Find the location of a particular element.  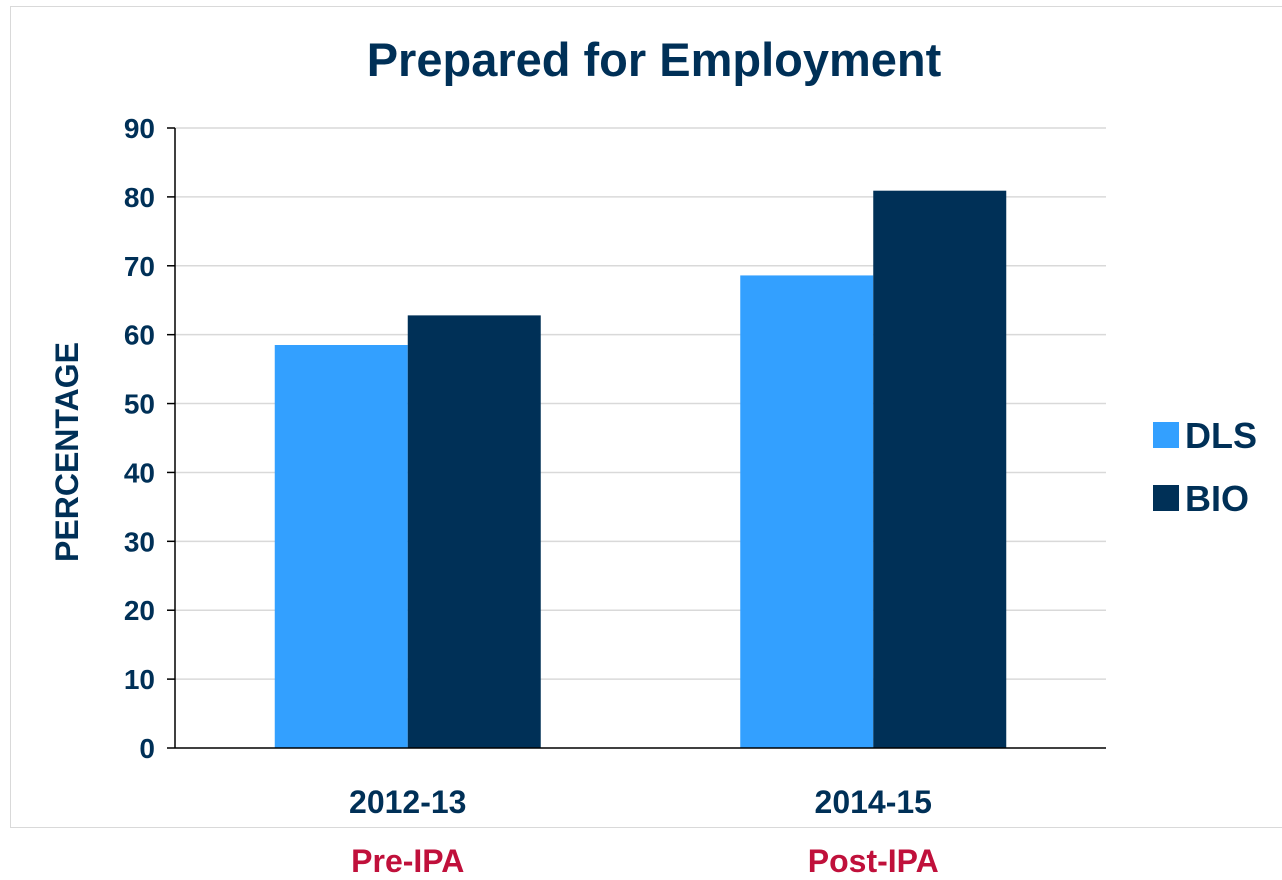

chart-title: Prepared for Employment is located at coordinates (654, 59).